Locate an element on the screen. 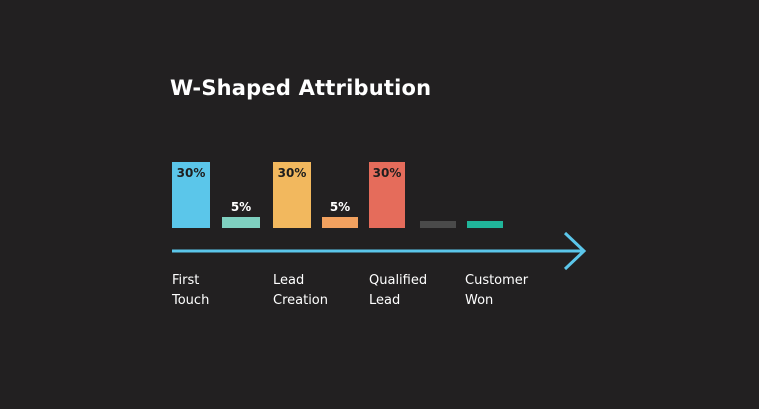  stage-label-line1: First is located at coordinates (186, 280).